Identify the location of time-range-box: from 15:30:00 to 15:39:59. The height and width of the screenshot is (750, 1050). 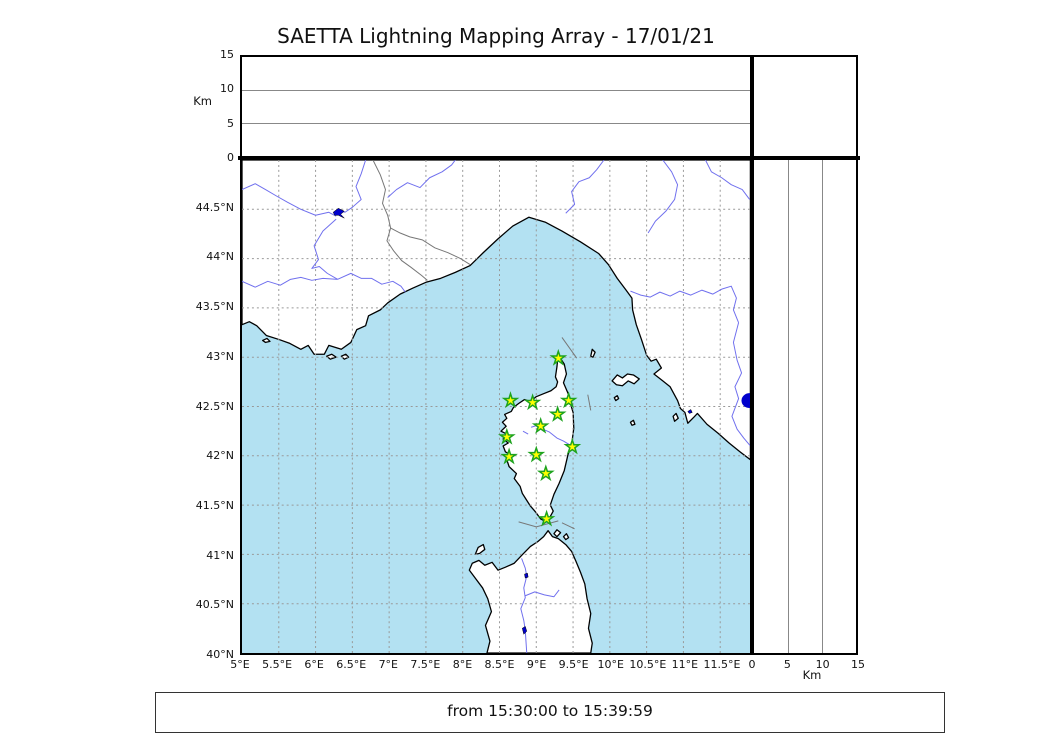
(550, 712).